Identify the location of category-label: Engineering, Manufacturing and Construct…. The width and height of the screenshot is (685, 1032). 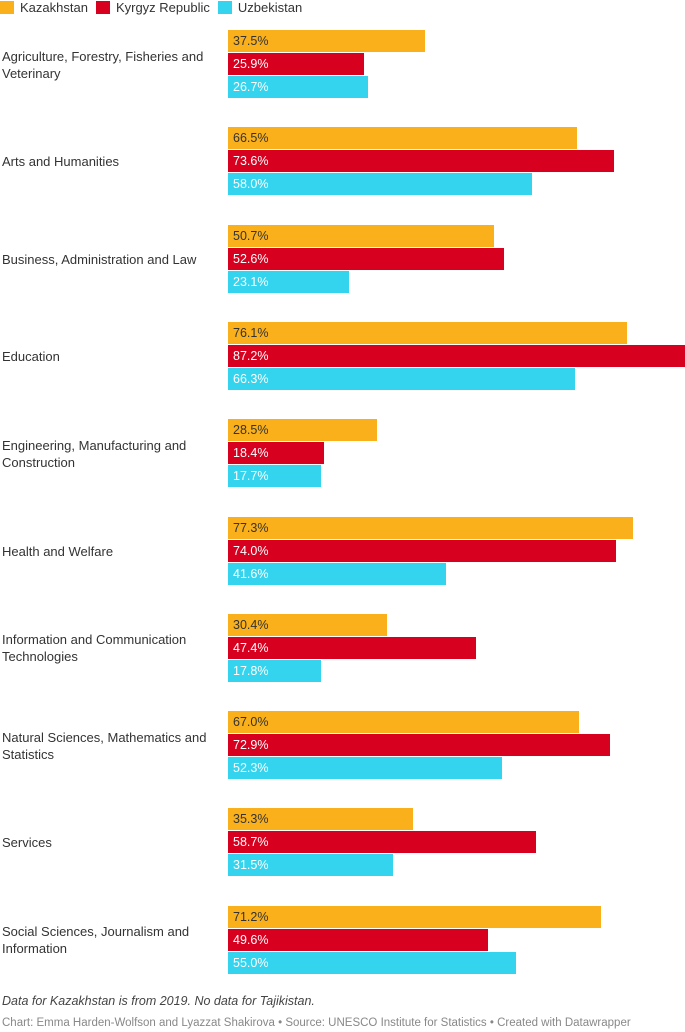
(94, 453).